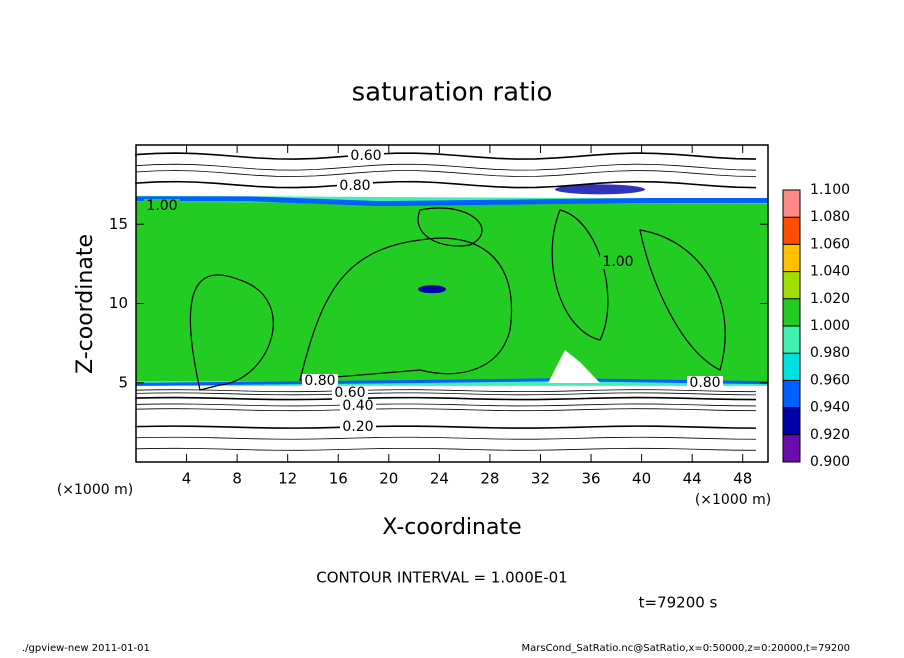 This screenshot has width=904, height=658. Describe the element at coordinates (641, 479) in the screenshot. I see `x-tick-label: 40` at that location.